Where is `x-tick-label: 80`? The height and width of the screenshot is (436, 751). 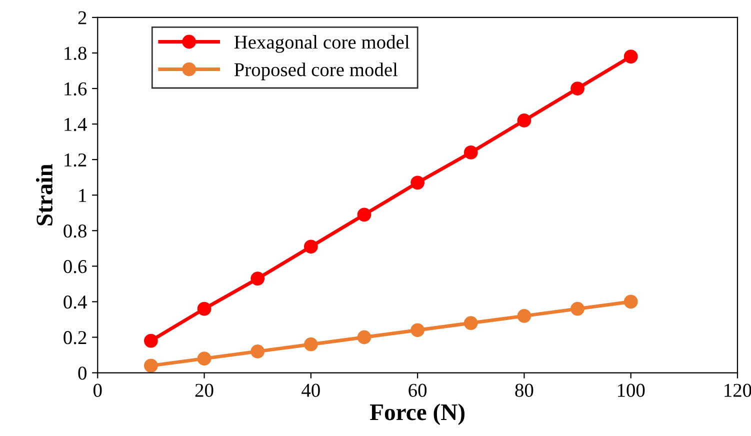 x-tick-label: 80 is located at coordinates (524, 390).